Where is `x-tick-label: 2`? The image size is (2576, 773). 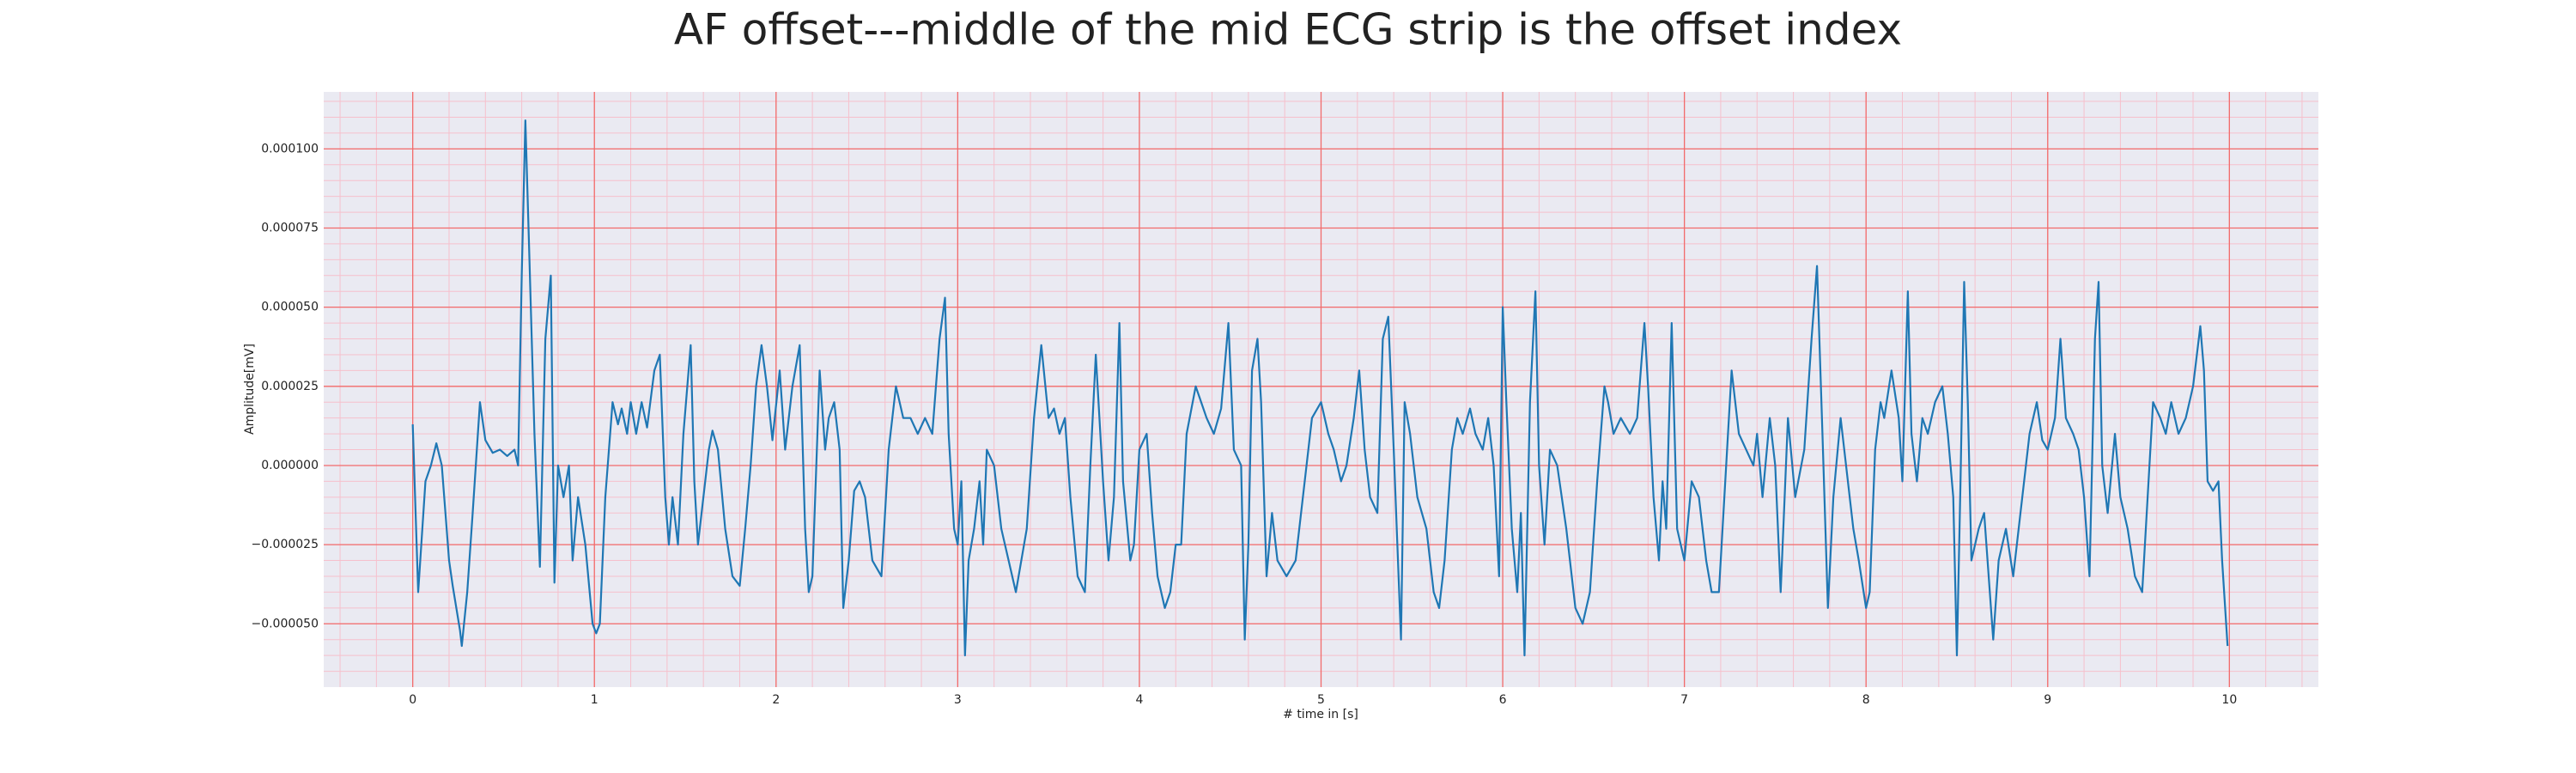
x-tick-label: 2 is located at coordinates (776, 700).